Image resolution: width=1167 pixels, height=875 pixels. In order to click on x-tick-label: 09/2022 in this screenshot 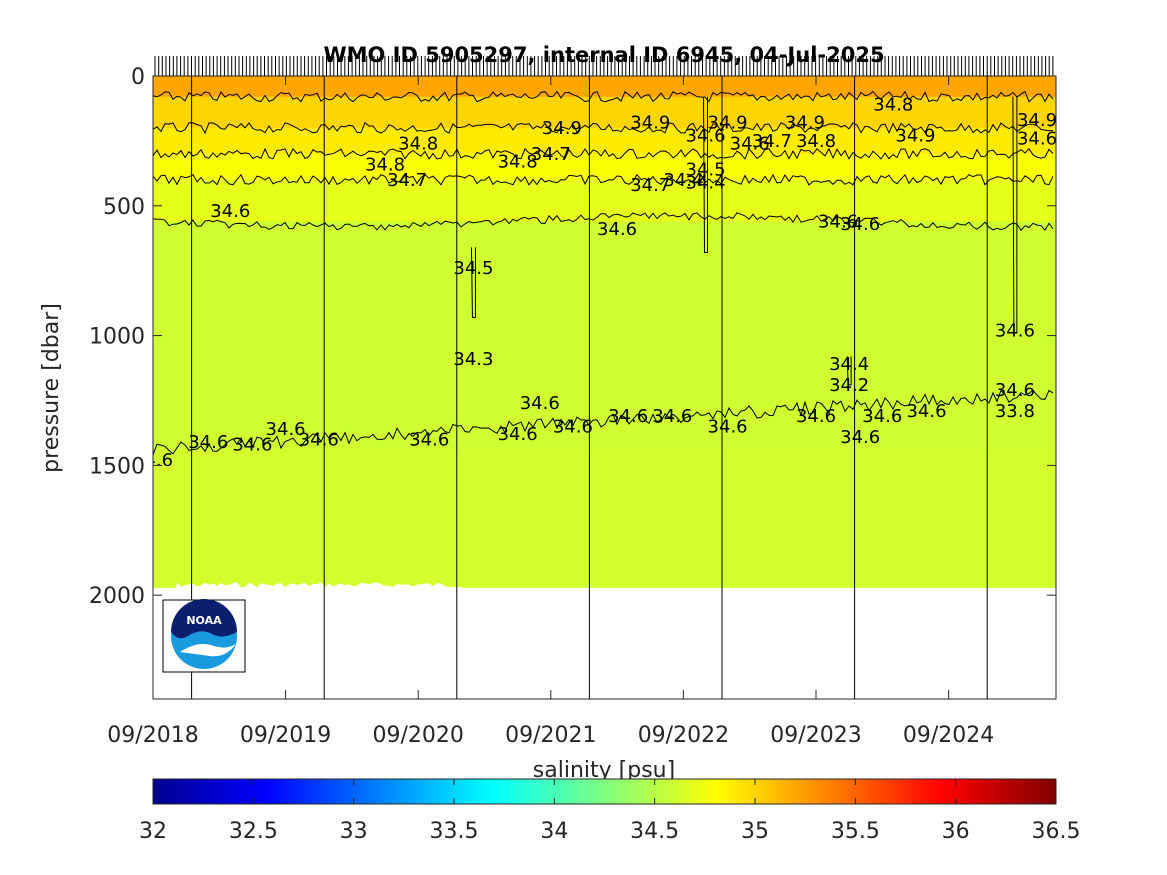, I will do `click(683, 735)`.